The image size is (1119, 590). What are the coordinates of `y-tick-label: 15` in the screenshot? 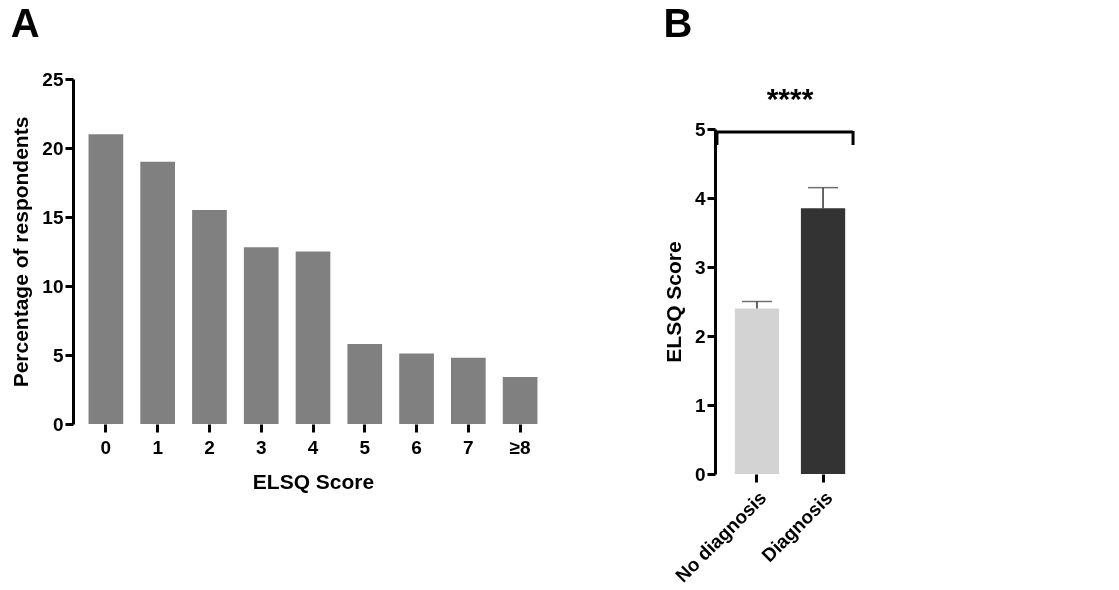 It's located at (53, 217).